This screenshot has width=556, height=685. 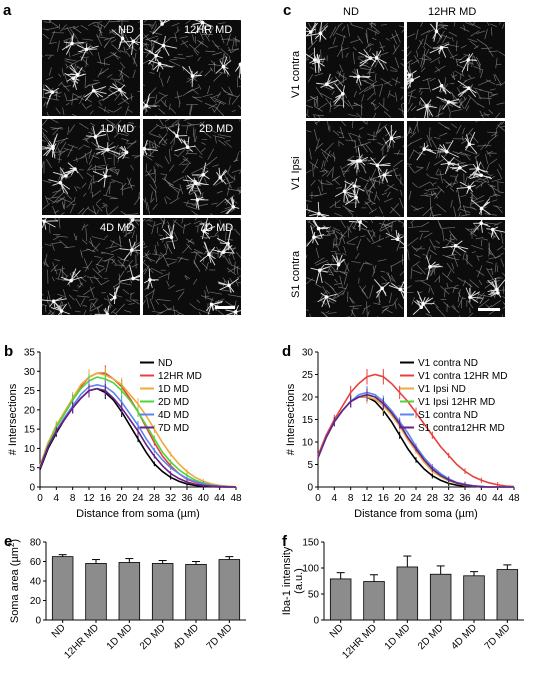 What do you see at coordinates (225, 307) in the screenshot?
I see `scale-bar-a` at bounding box center [225, 307].